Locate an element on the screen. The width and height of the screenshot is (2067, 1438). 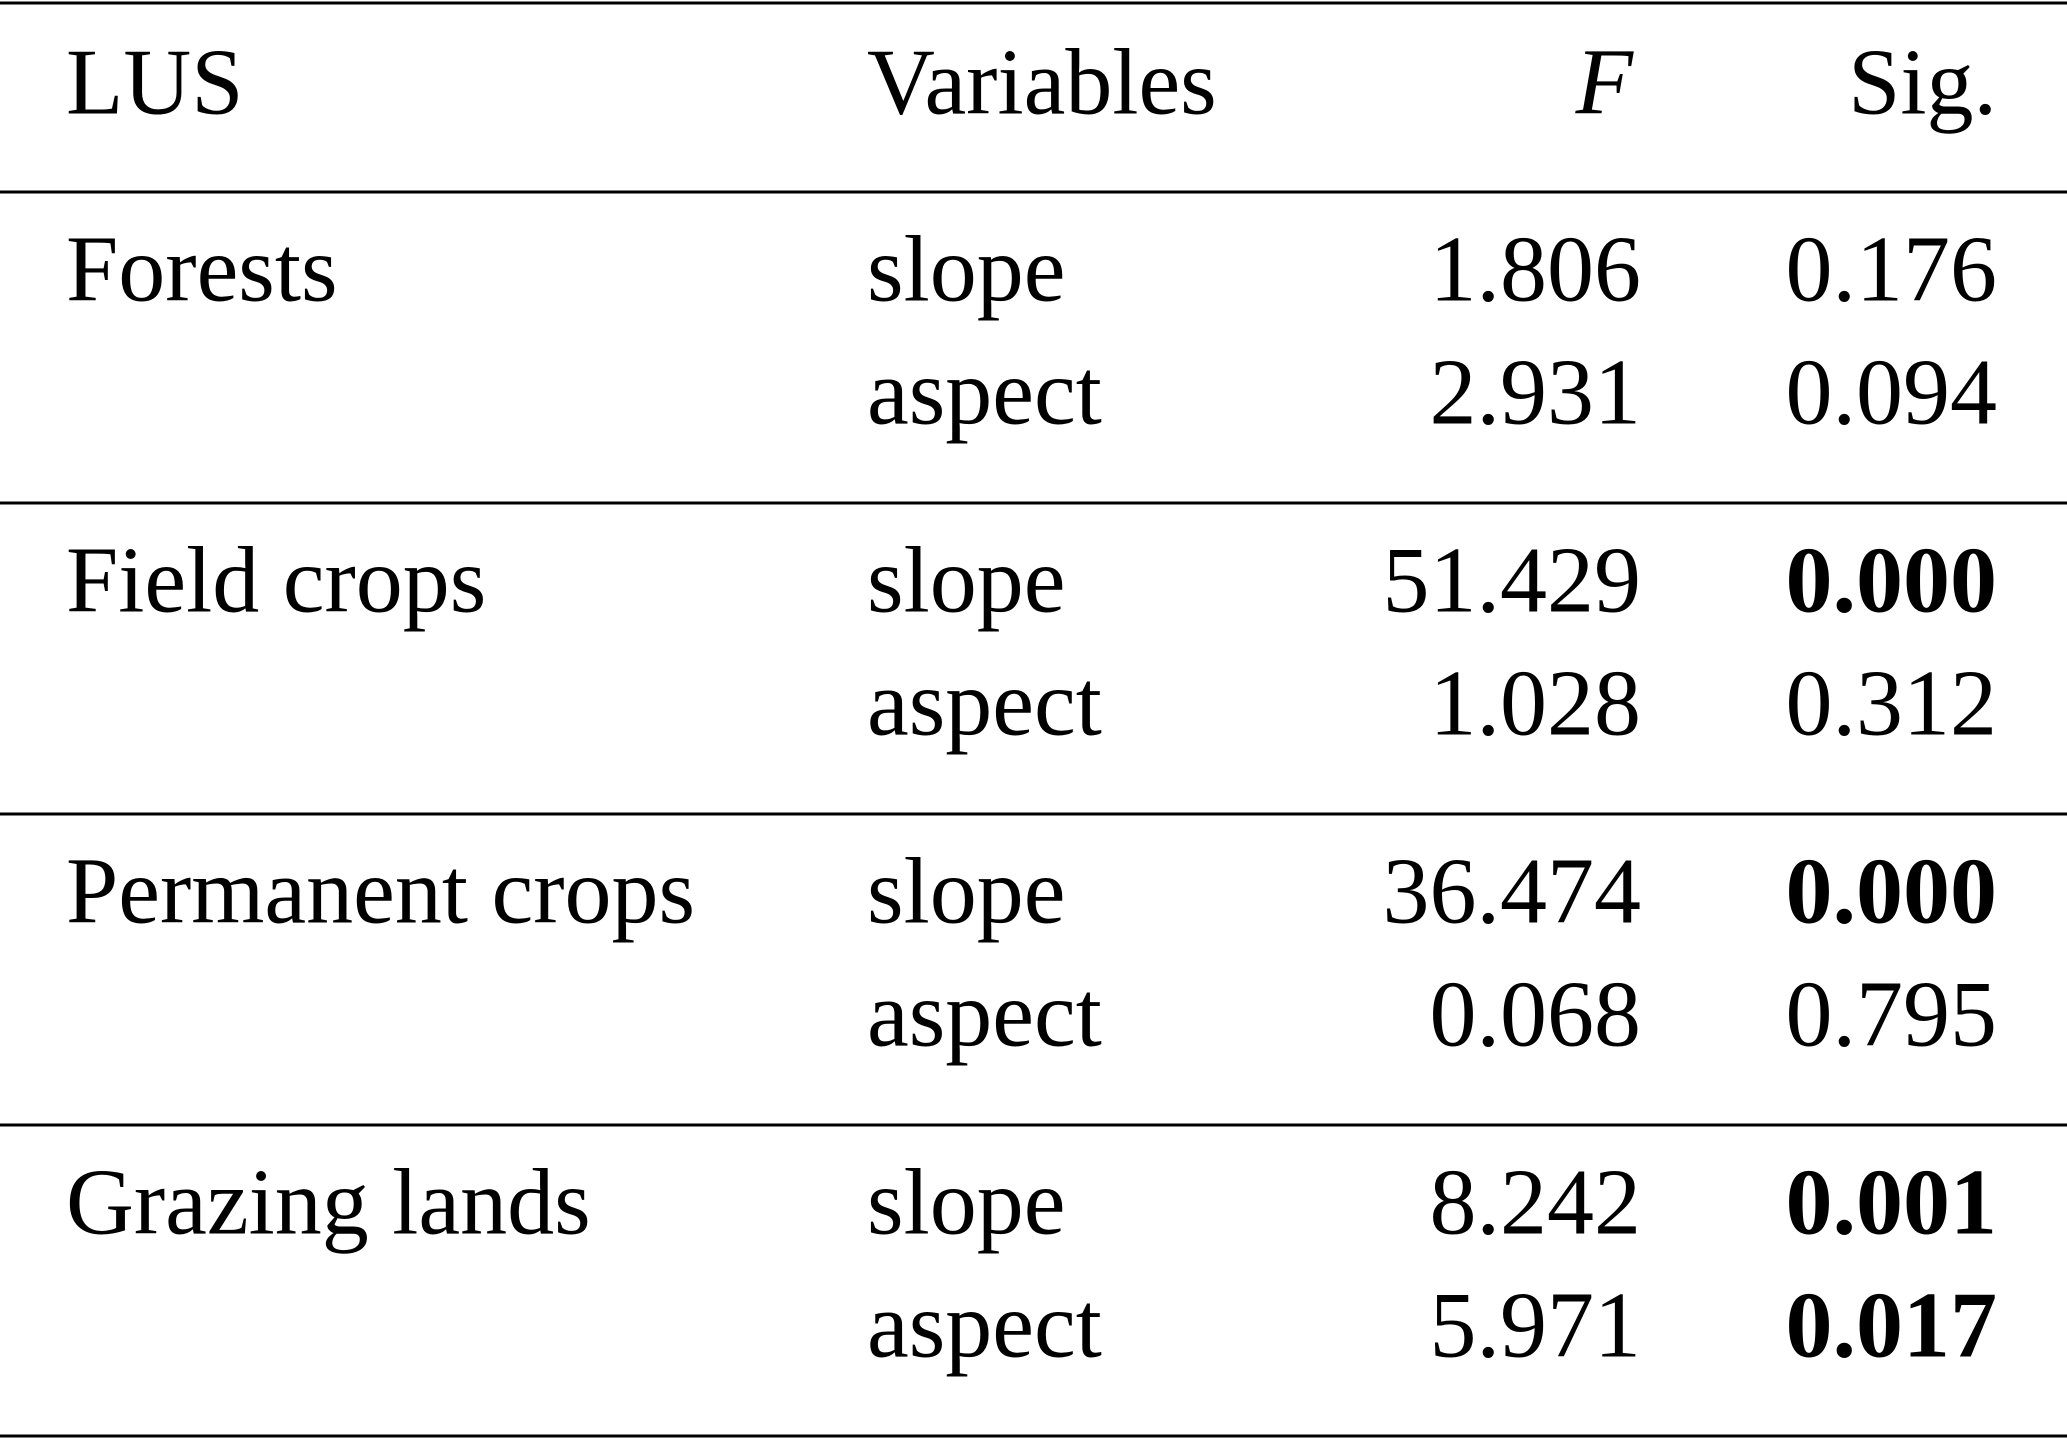
header-variables: Variables is located at coordinates (1042, 83).